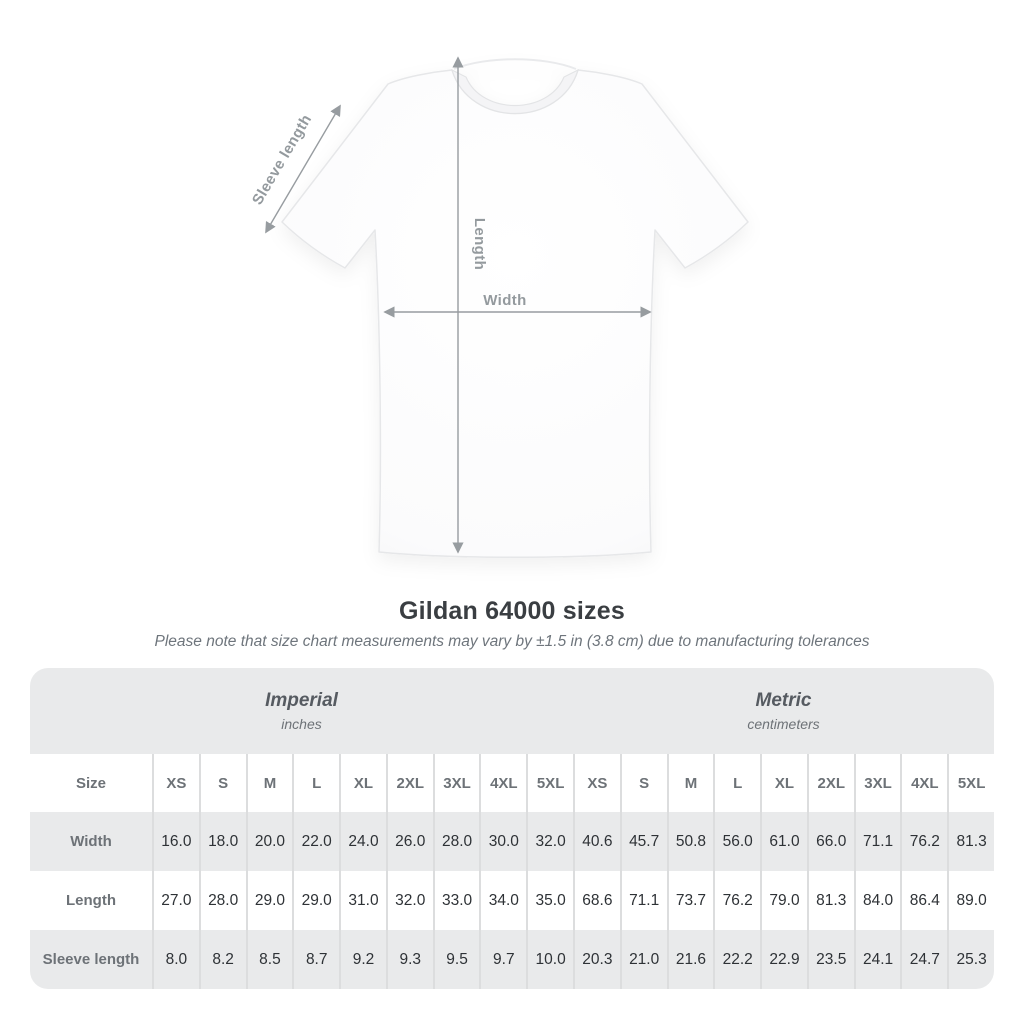 This screenshot has width=1024, height=1024. I want to click on table-cell: 40.6, so click(596, 841).